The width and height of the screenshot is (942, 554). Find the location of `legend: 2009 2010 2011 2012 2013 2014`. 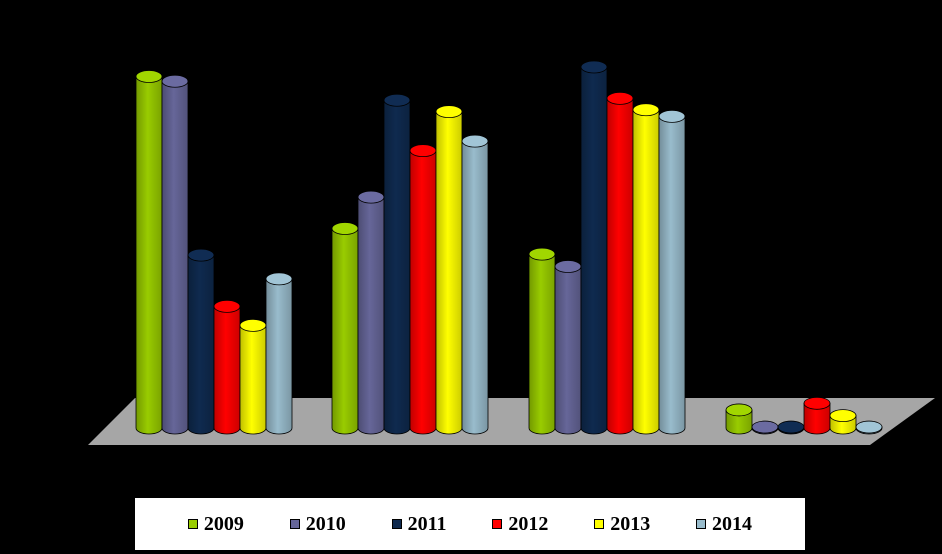

legend: 2009 2010 2011 2012 2013 2014 is located at coordinates (470, 524).